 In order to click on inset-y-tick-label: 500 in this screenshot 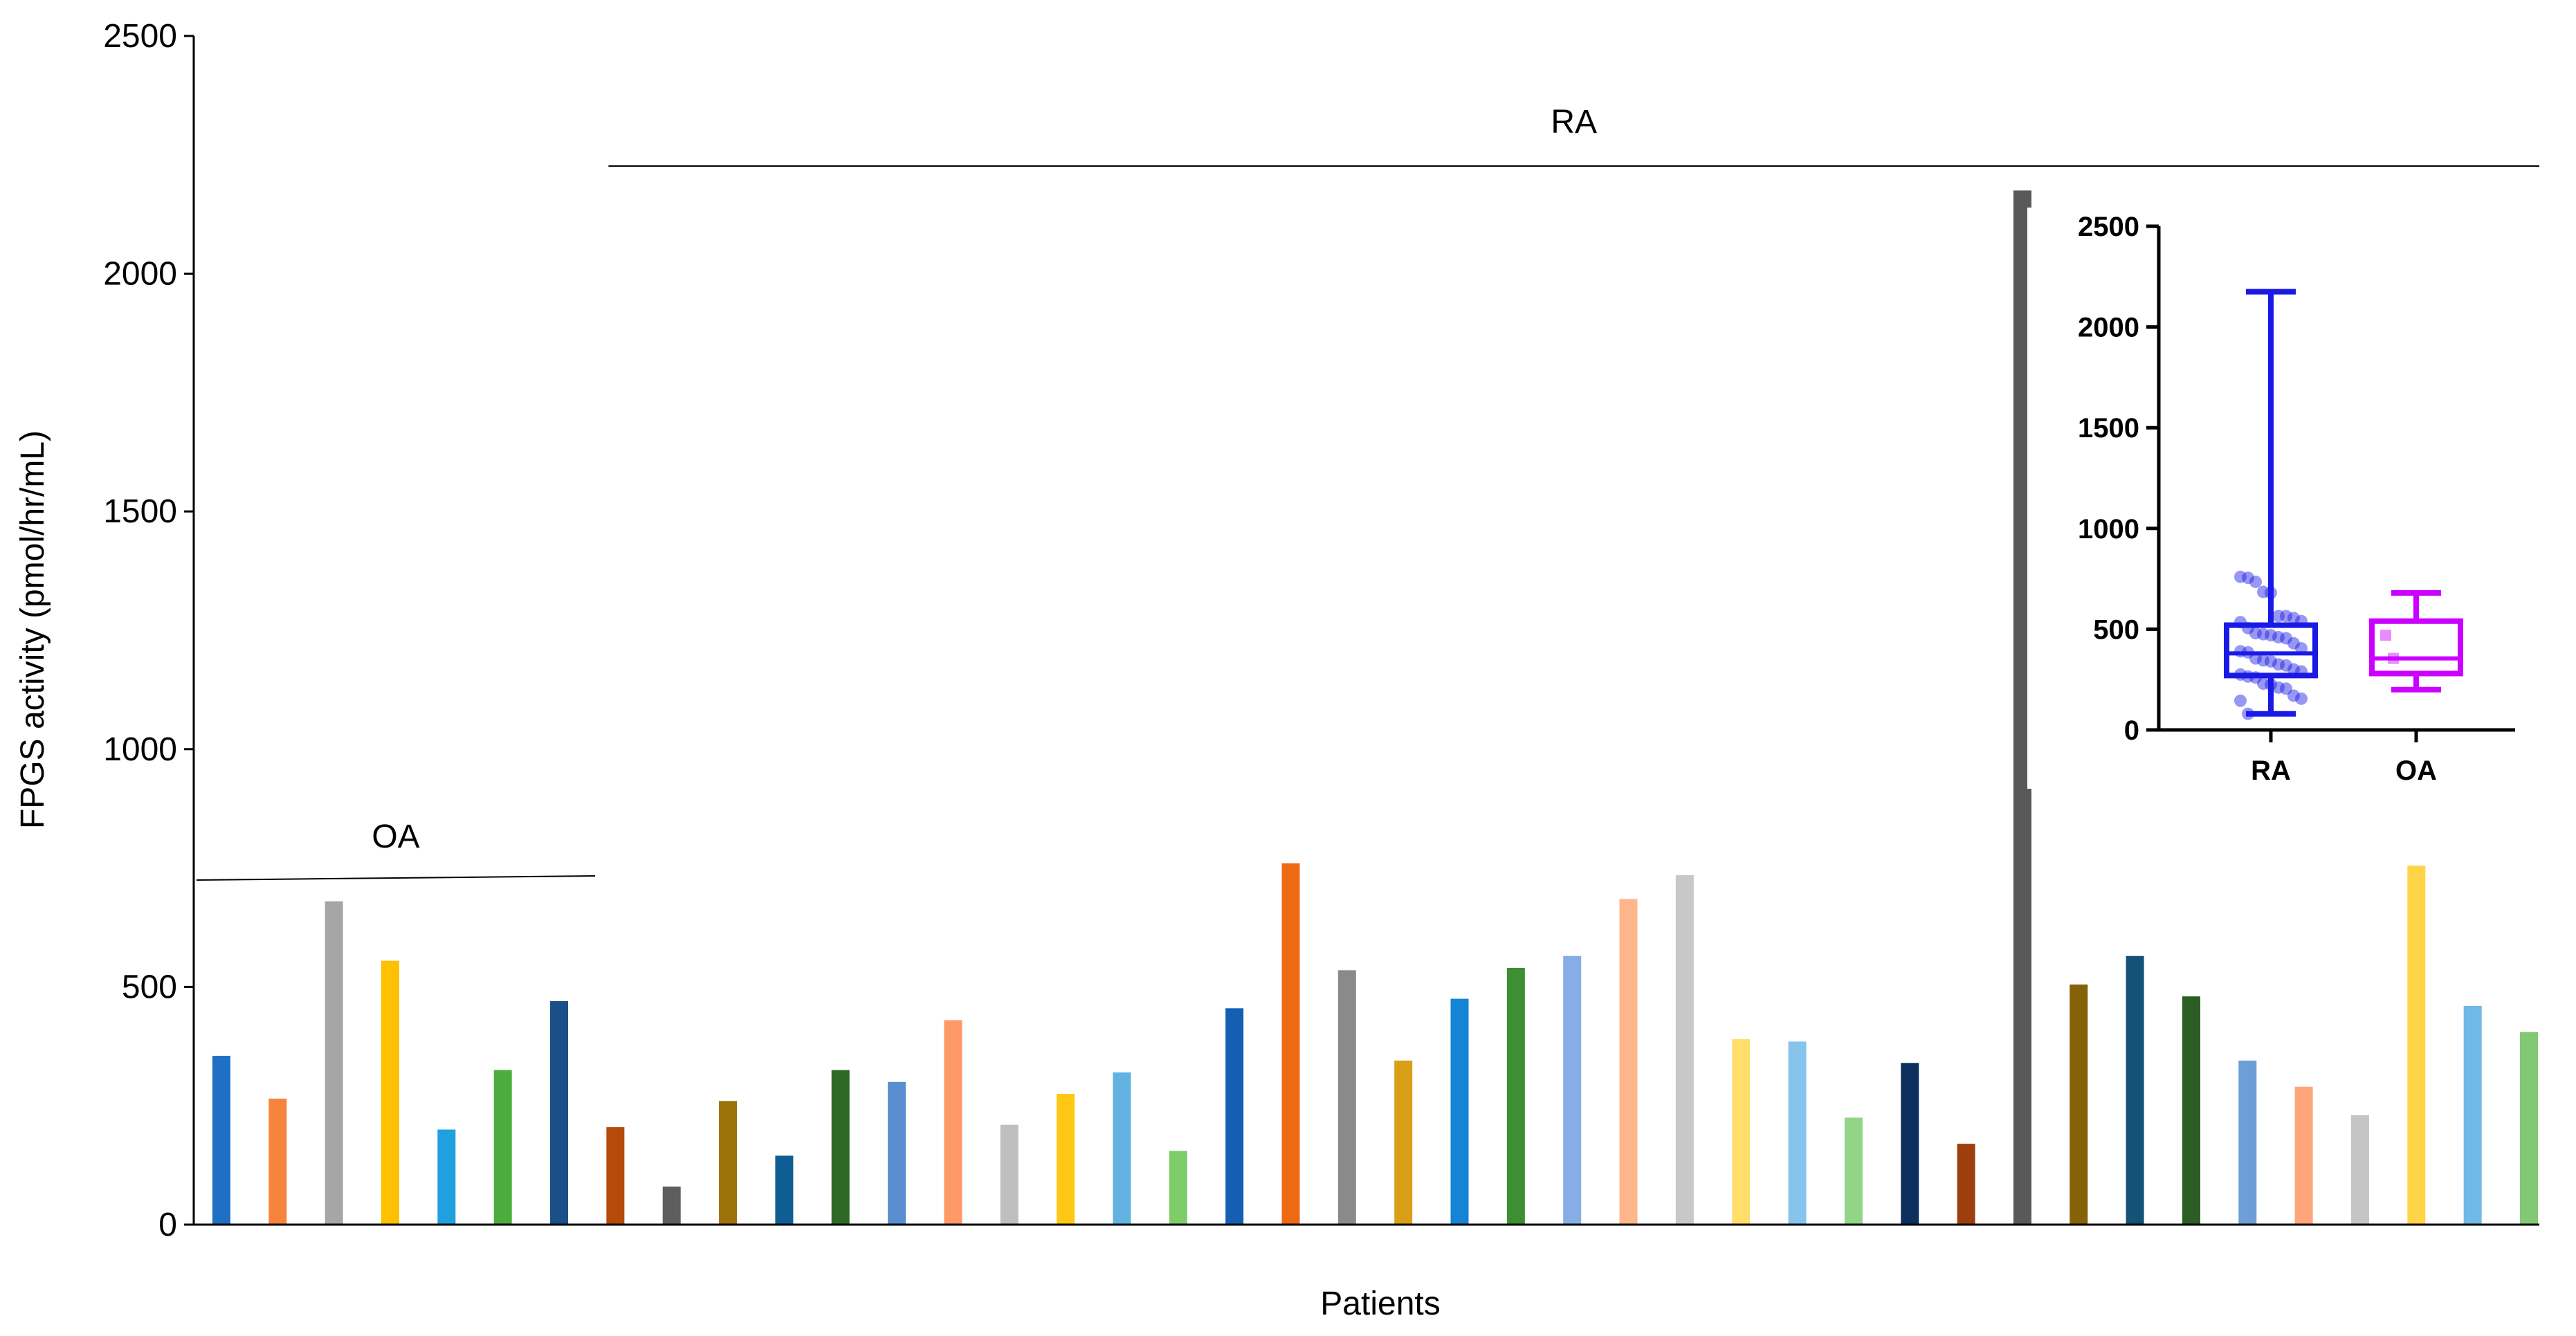, I will do `click(2116, 629)`.